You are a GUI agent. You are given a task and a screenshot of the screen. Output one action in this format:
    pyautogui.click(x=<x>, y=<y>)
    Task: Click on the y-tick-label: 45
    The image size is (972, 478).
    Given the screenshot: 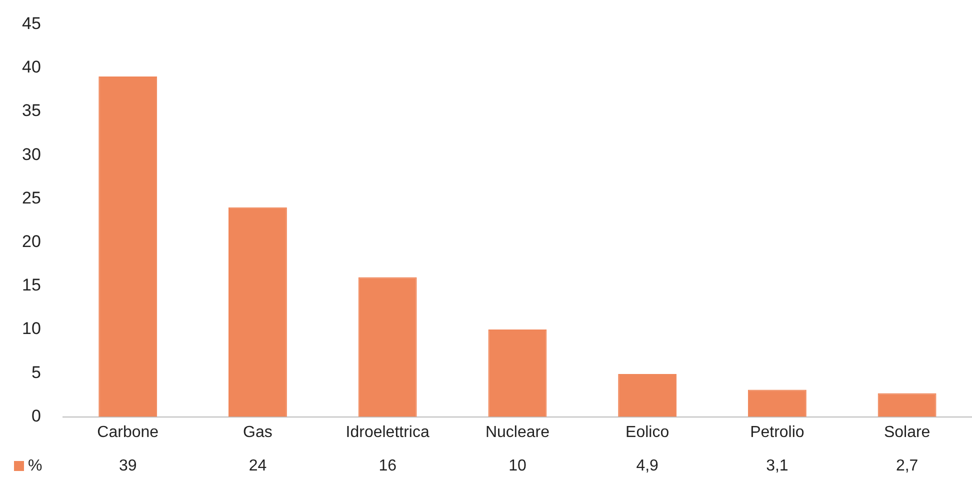 What is the action you would take?
    pyautogui.click(x=31, y=23)
    